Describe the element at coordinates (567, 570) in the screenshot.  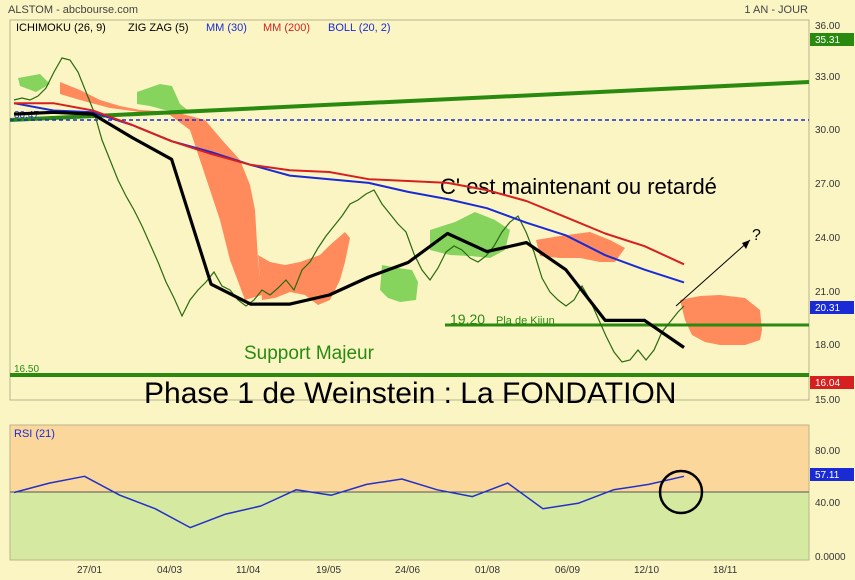
I see `xtick-6: 06/09` at that location.